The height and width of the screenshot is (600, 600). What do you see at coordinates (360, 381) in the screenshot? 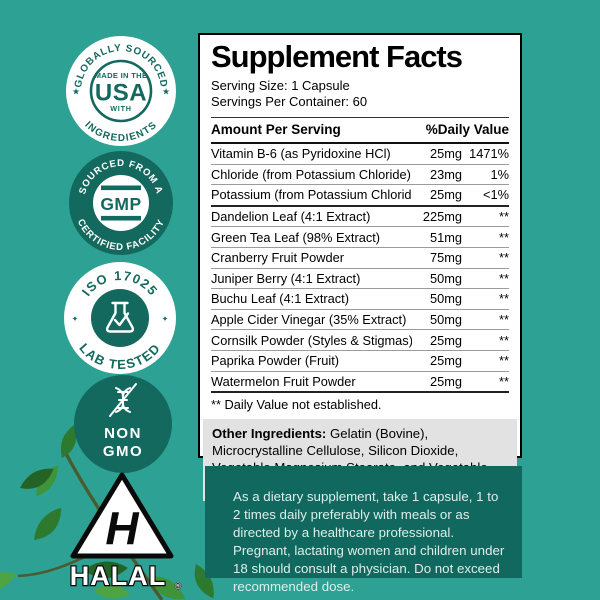
I see `table-row: Watermelon Fruit Powder 25mg **` at bounding box center [360, 381].